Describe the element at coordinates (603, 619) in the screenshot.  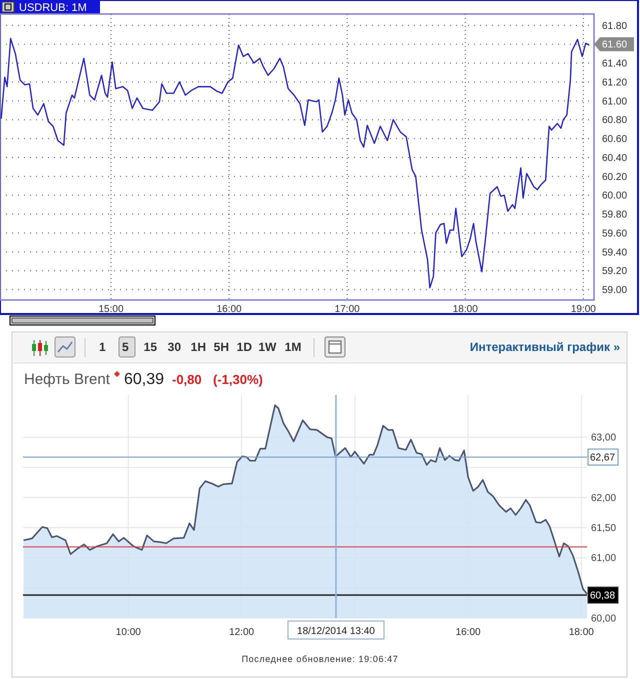
I see `y-tick-label: 60,00` at that location.